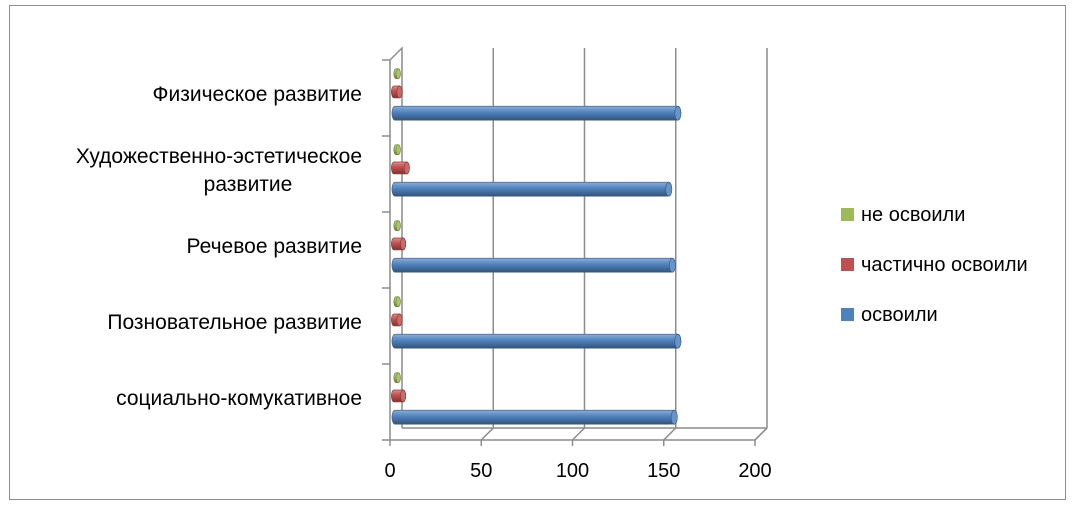 Image resolution: width=1077 pixels, height=507 pixels. Describe the element at coordinates (257, 94) in the screenshot. I see `category-label: Физическое развитие` at that location.